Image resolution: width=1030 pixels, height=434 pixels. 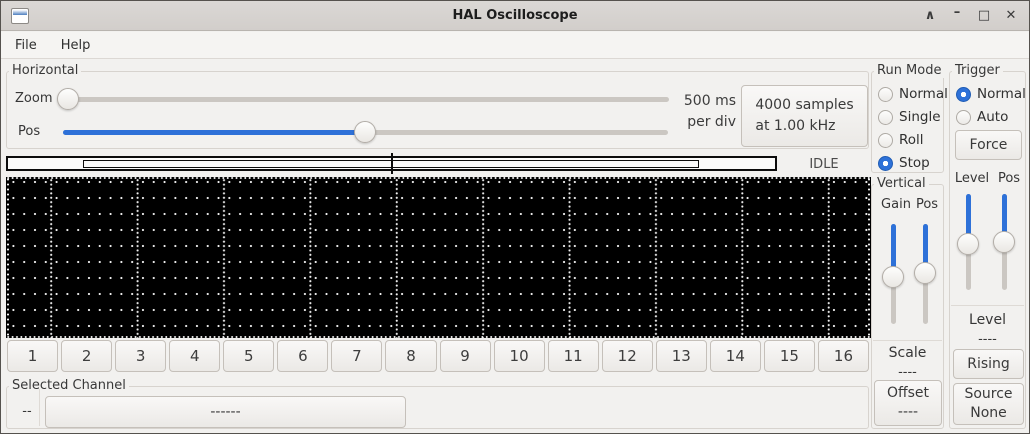 What do you see at coordinates (991, 94) in the screenshot?
I see `trigger-option-normal: Normal` at bounding box center [991, 94].